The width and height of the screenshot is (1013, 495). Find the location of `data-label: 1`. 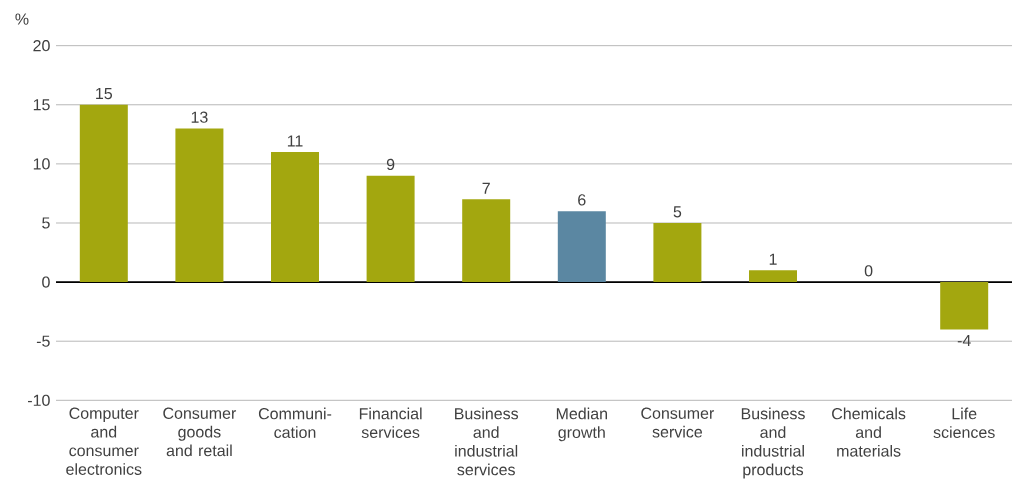

data-label: 1 is located at coordinates (773, 259).